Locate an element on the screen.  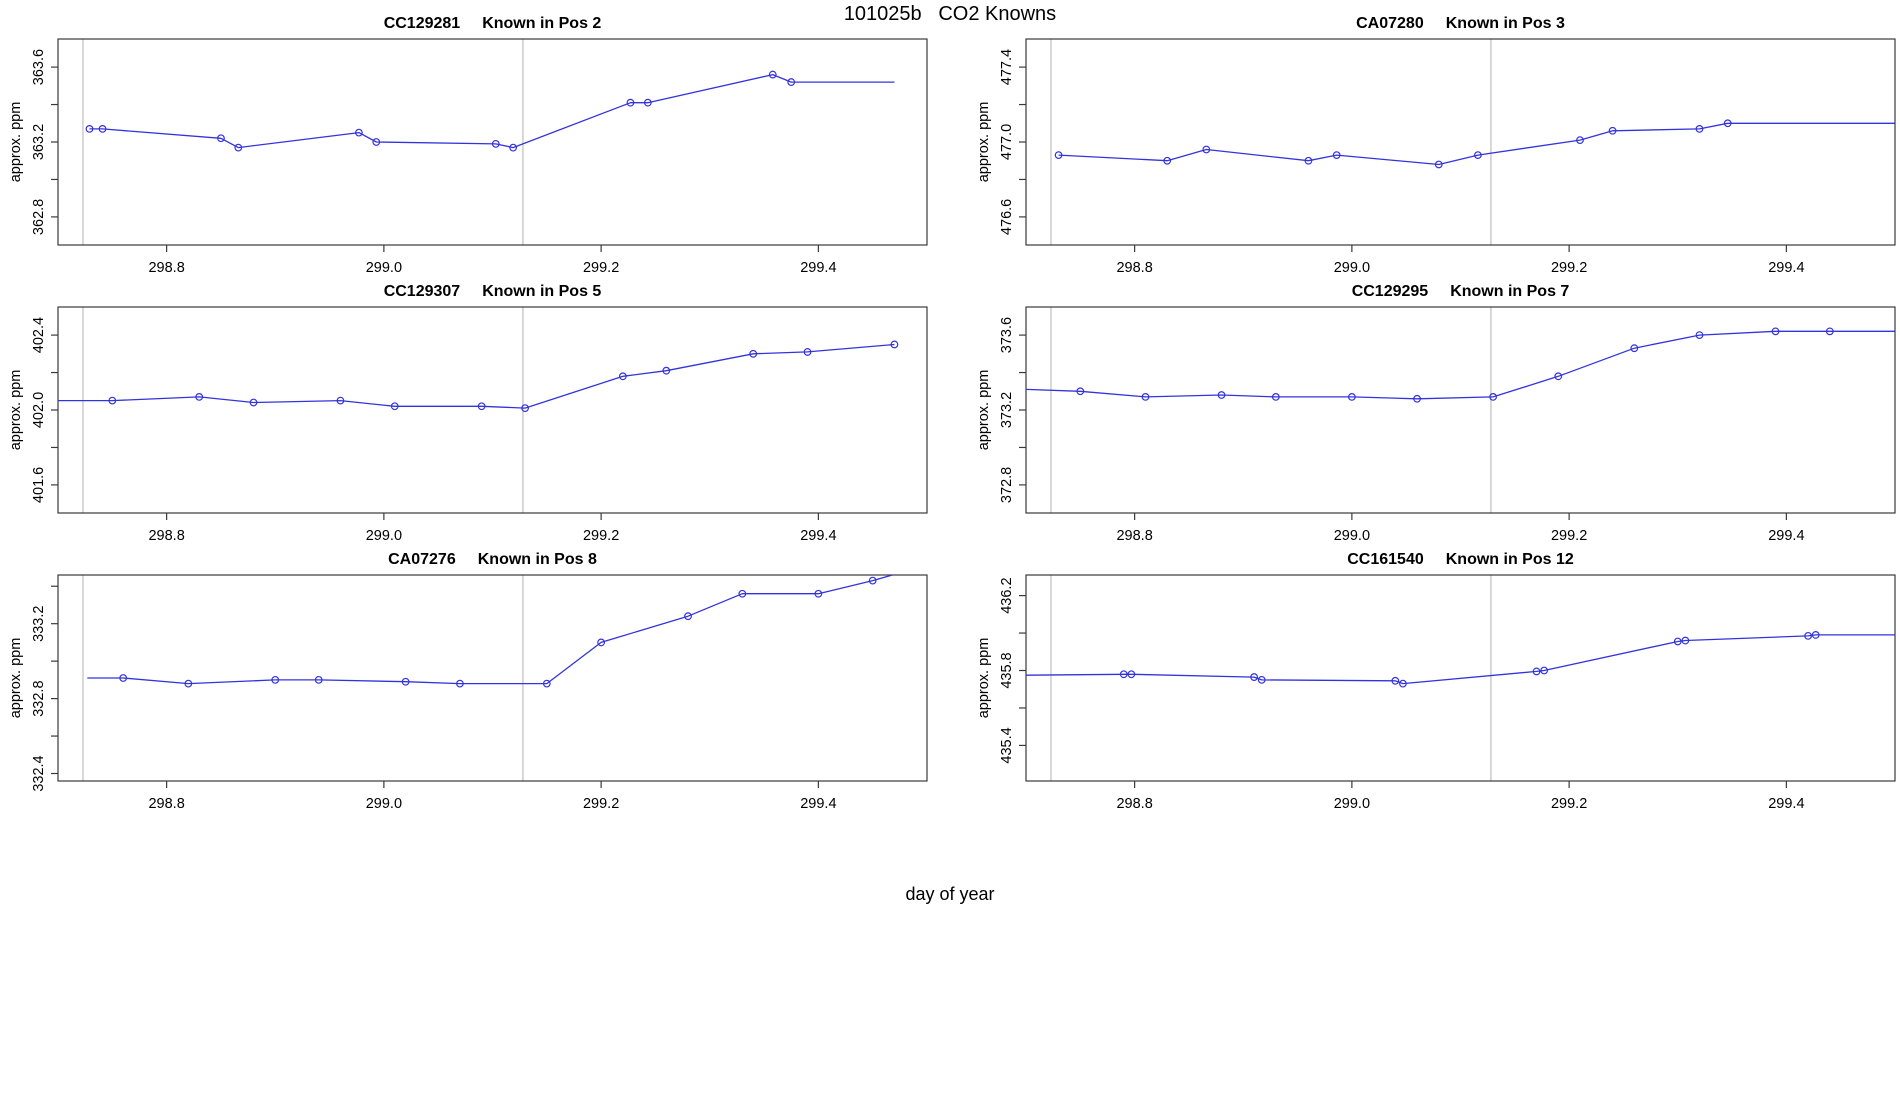
y-tick-label: 373.6 is located at coordinates (1007, 335).